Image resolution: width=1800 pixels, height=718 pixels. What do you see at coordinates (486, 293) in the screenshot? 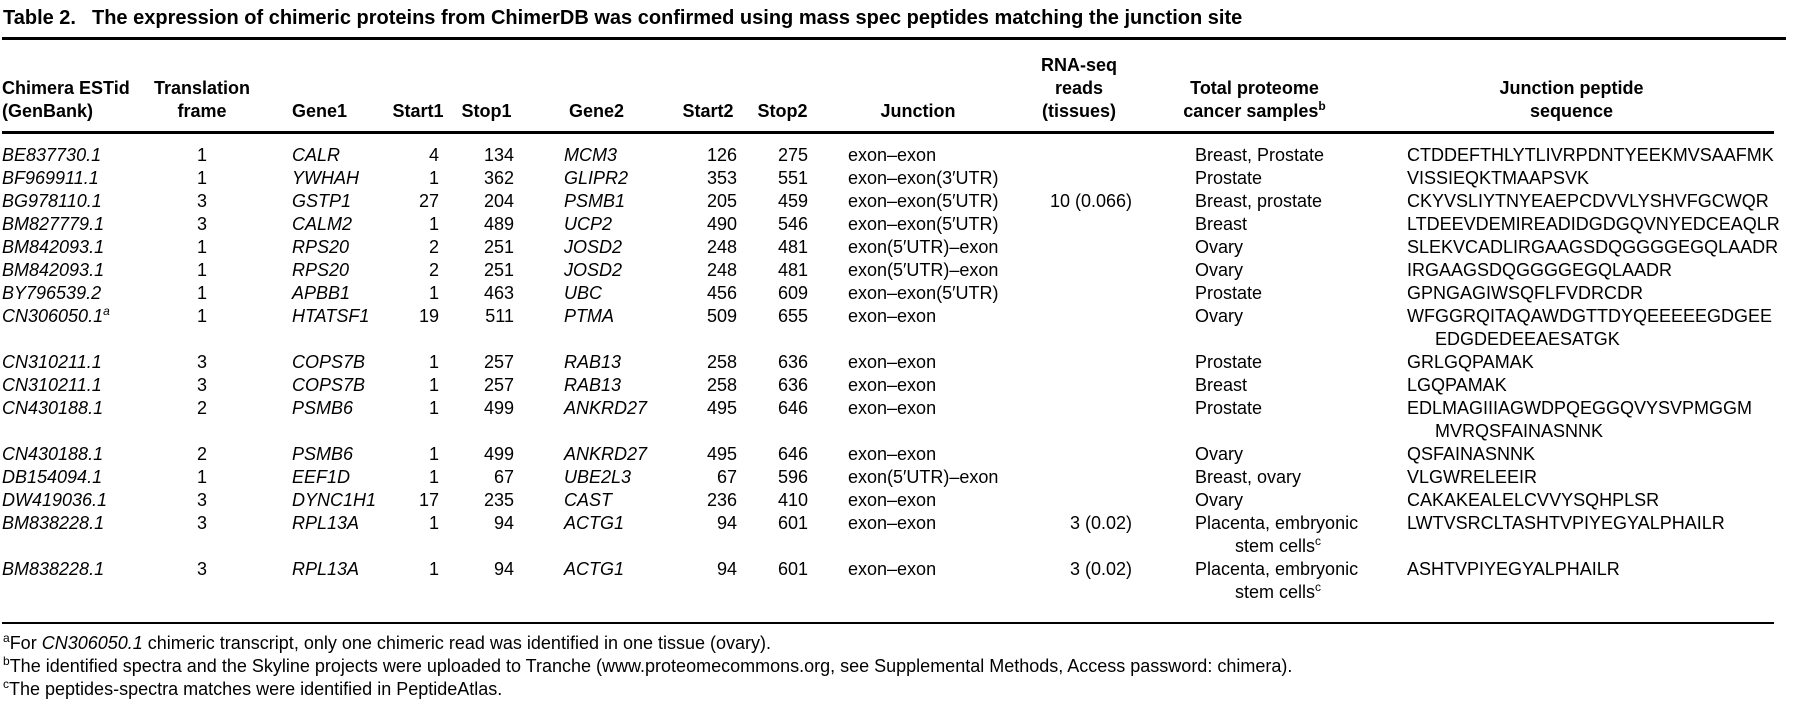
I see `cell-stop1: 463` at bounding box center [486, 293].